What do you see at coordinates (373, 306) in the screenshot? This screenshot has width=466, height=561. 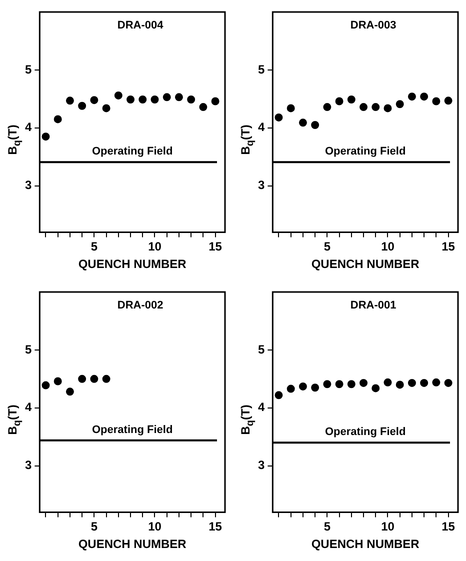 I see `text: DRA-001` at bounding box center [373, 306].